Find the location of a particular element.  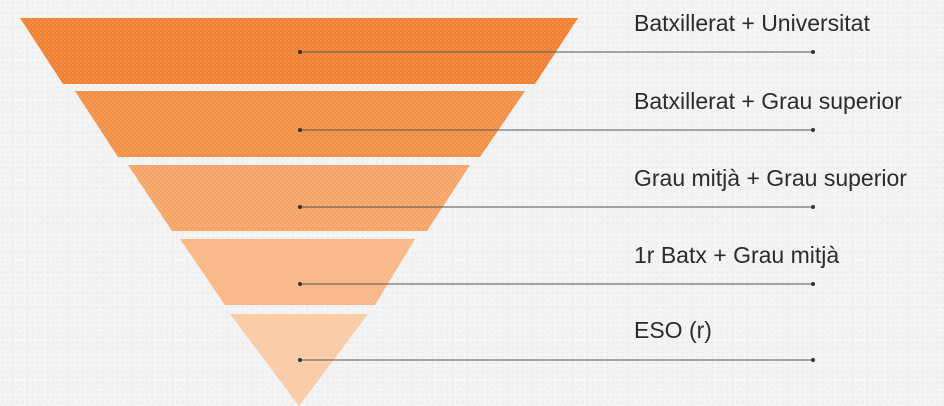

funnel-band-4-texture is located at coordinates (297, 272).